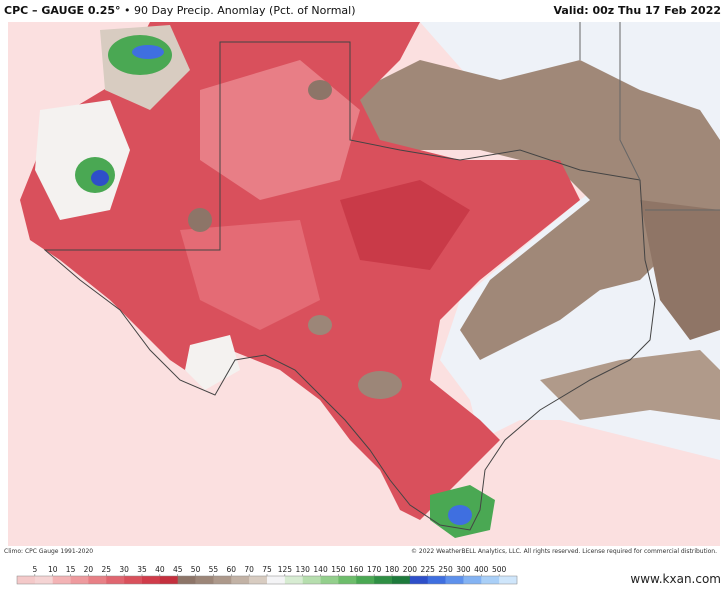 The width and height of the screenshot is (725, 595). Describe the element at coordinates (214, 569) in the screenshot. I see `legend-label: 55` at that location.